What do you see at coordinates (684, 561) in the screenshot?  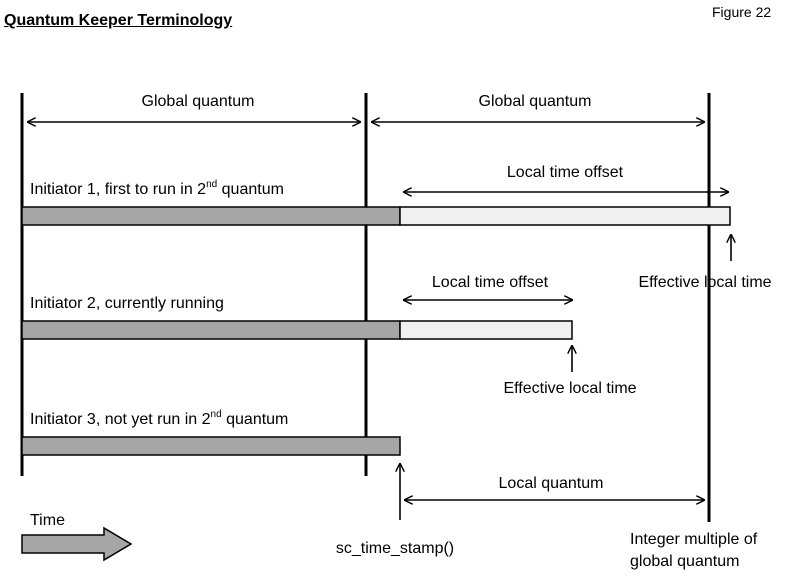 I see `integer-multiple-label-line2: global quantum` at bounding box center [684, 561].